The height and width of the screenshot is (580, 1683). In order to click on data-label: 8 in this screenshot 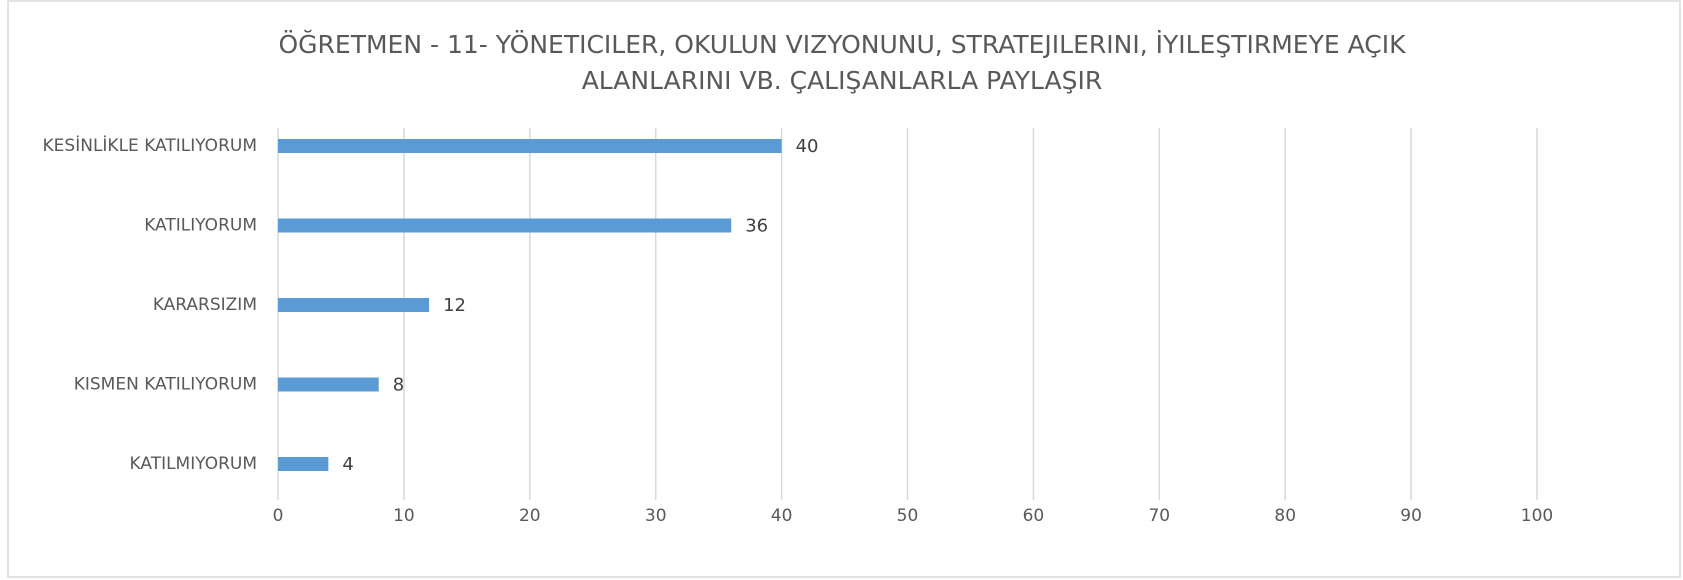, I will do `click(398, 385)`.